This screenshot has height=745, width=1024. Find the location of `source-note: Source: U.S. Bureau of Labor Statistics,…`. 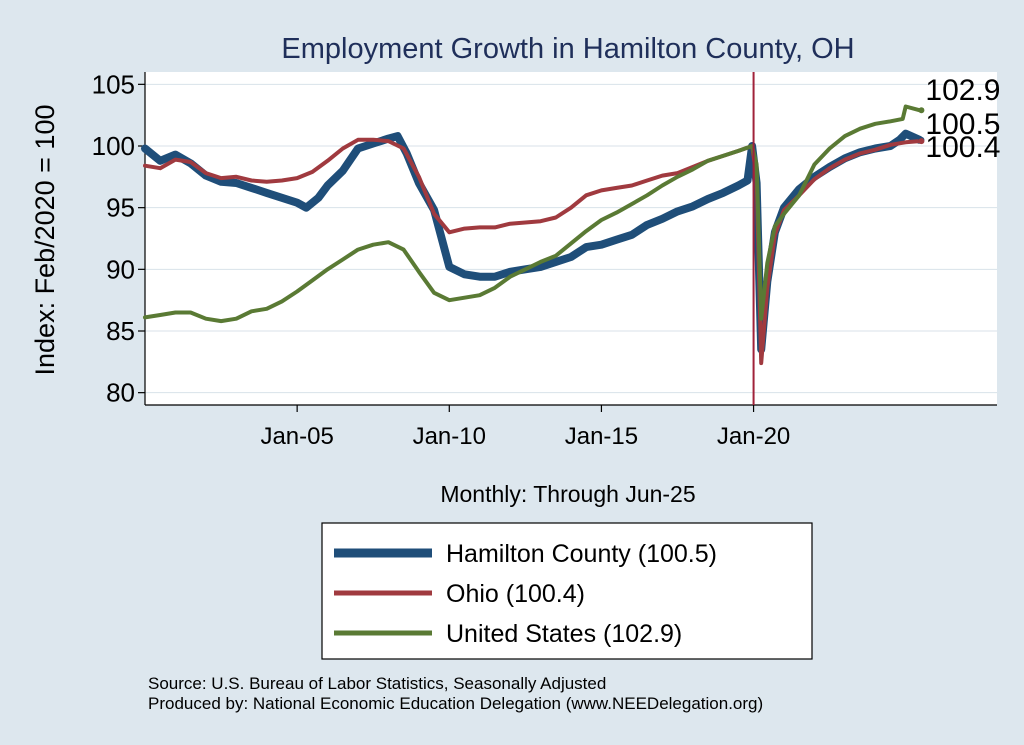

source-note: Source: U.S. Bureau of Labor Statistics,… is located at coordinates (377, 683).